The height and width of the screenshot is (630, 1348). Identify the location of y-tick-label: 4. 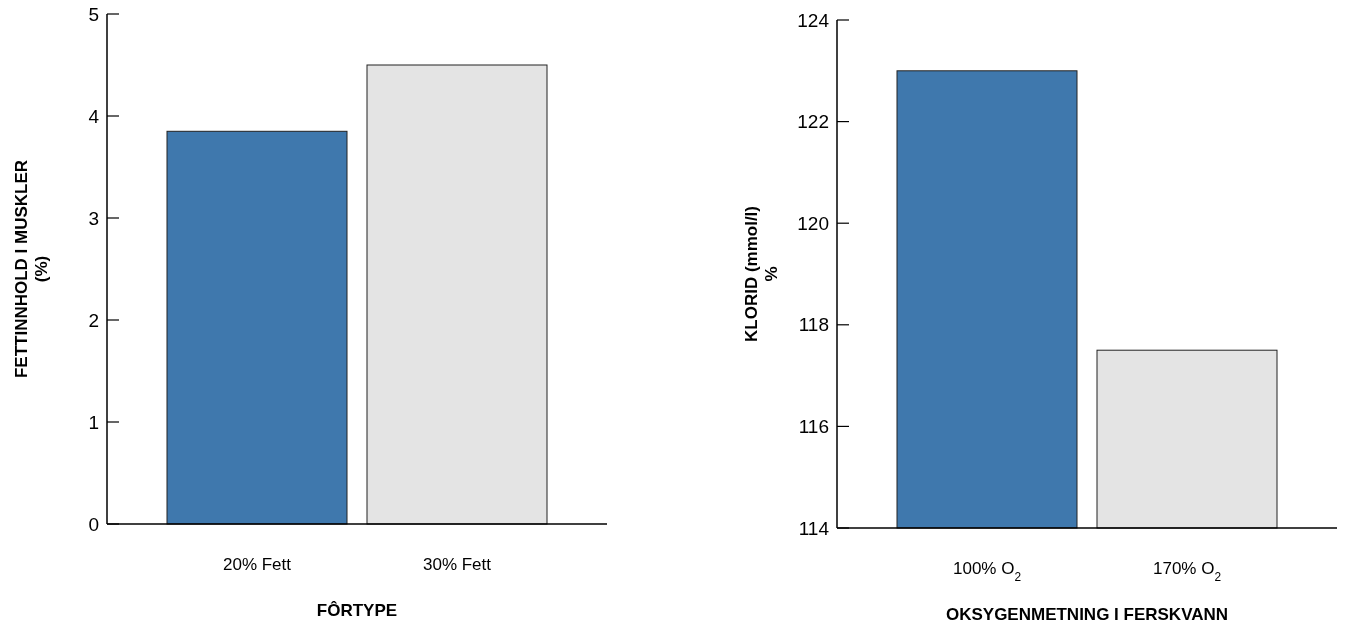
(94, 116).